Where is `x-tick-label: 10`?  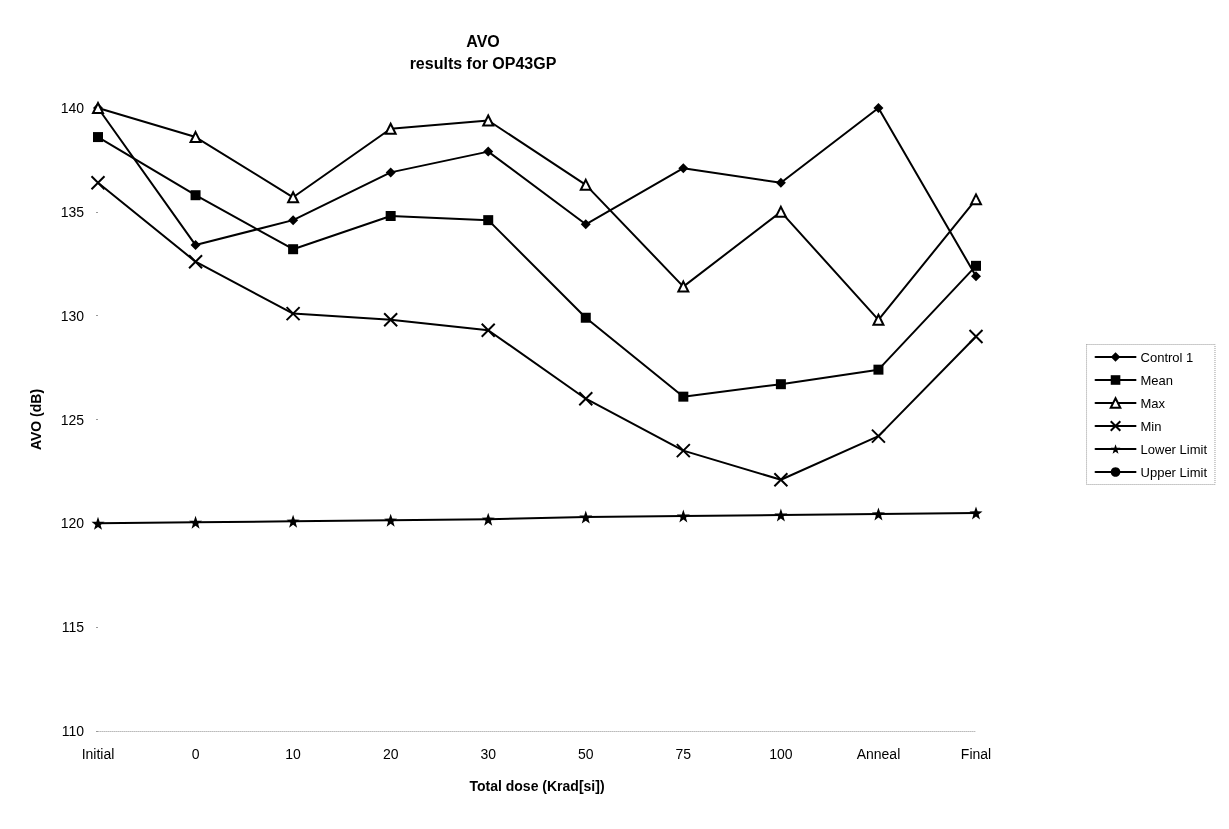 x-tick-label: 10 is located at coordinates (293, 754).